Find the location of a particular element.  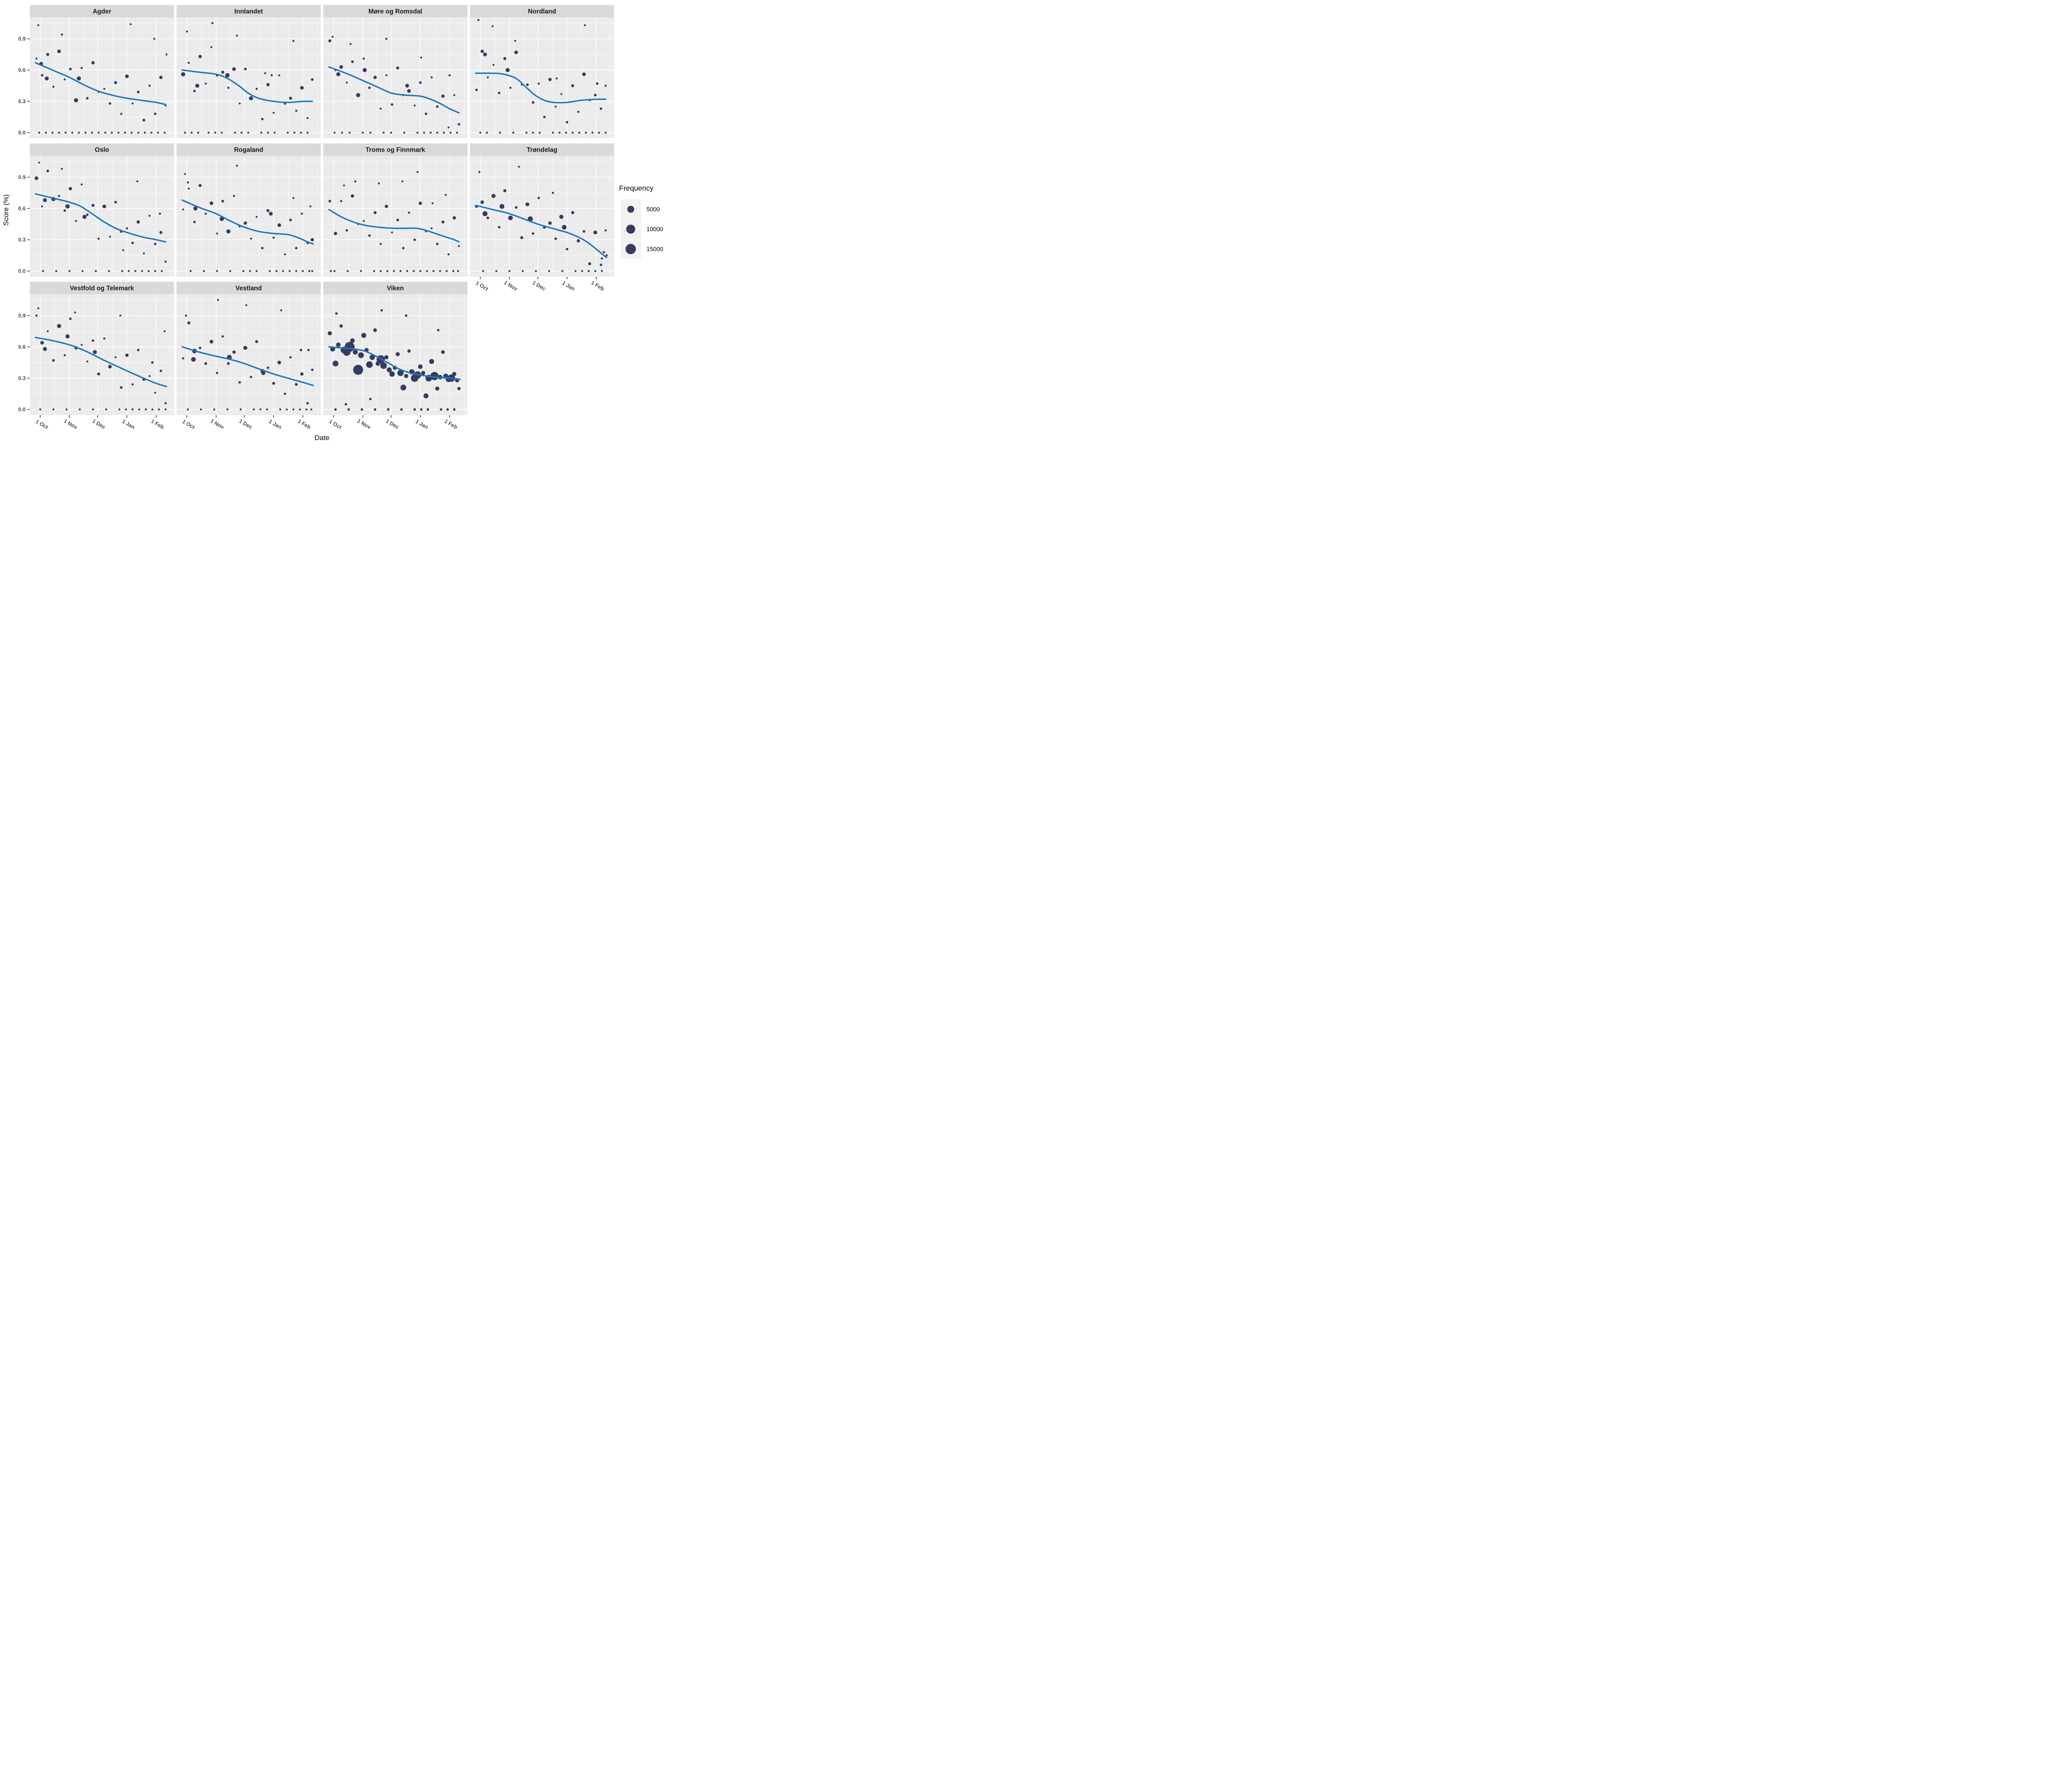

x-tick-label: 1 Feb is located at coordinates (304, 424).